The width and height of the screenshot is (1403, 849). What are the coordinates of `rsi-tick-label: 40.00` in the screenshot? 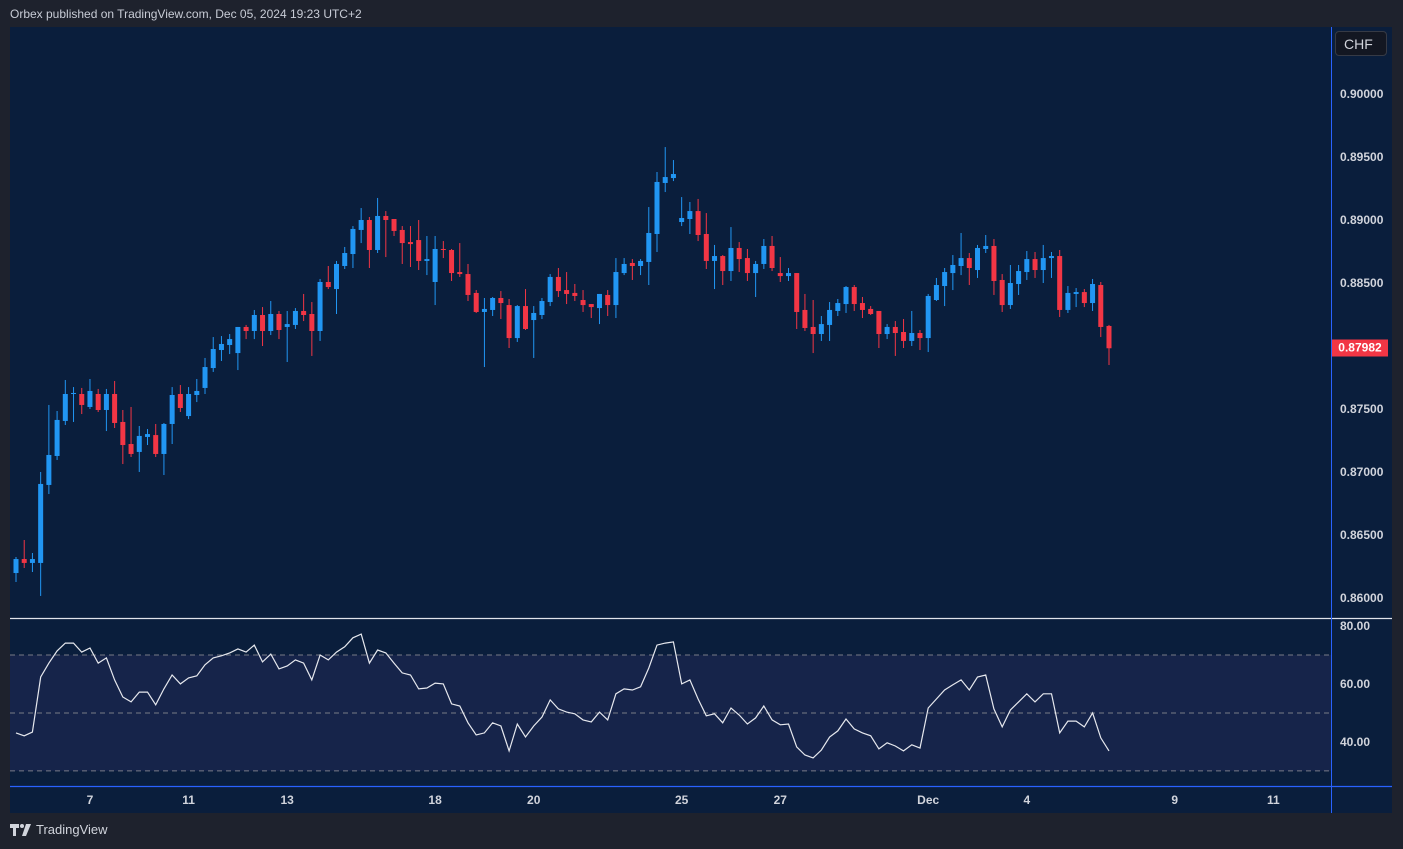 It's located at (1355, 741).